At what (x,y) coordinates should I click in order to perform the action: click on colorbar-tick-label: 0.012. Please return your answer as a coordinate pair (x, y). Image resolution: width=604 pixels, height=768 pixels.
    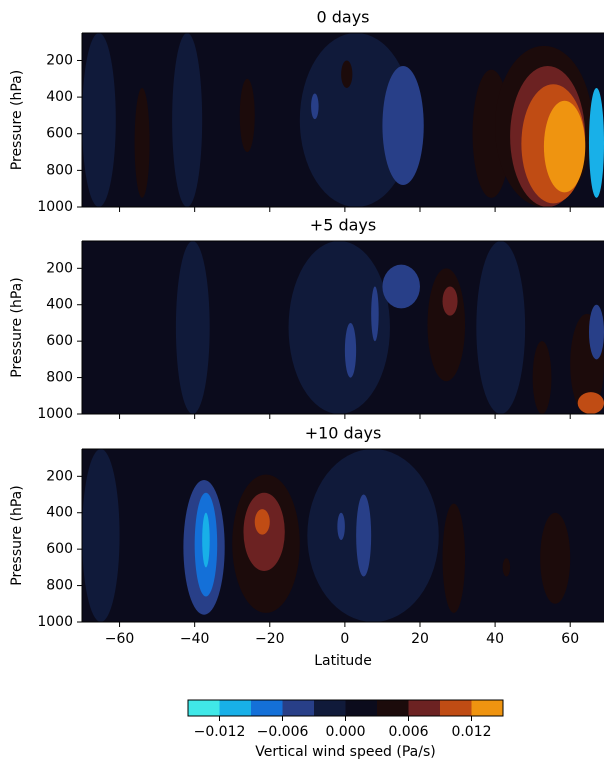
    Looking at the image, I should click on (471, 732).